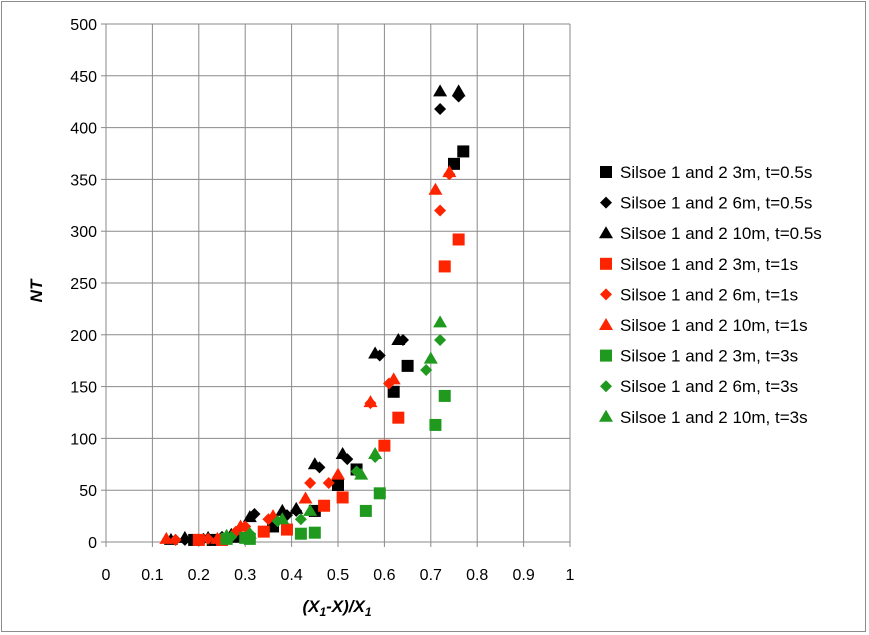  I want to click on x-axis-label-part1: (X, so click(311, 606).